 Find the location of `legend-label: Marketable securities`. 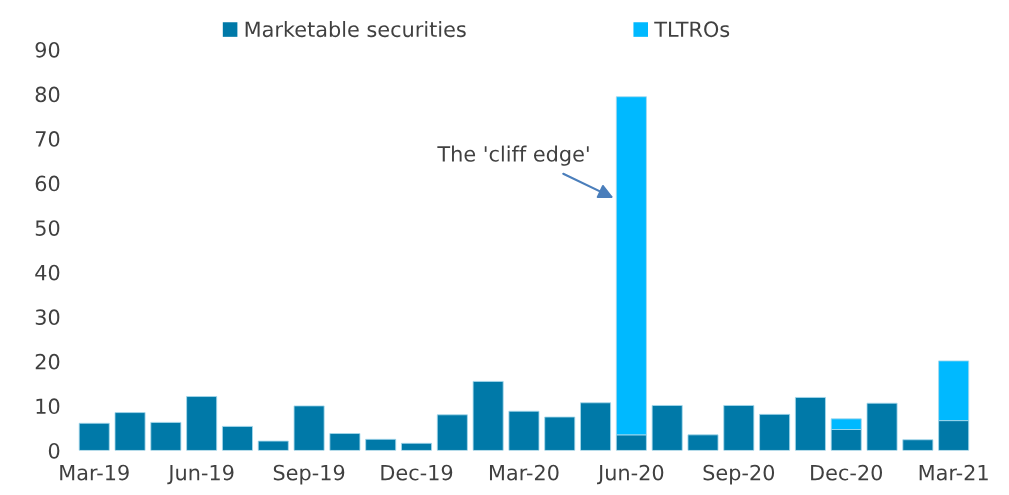

legend-label: Marketable securities is located at coordinates (355, 29).